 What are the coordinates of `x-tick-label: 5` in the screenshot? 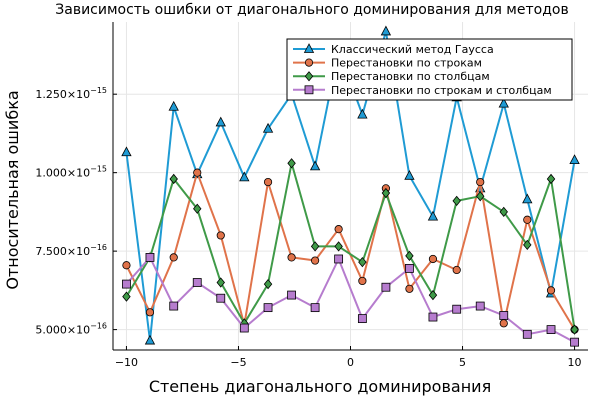 It's located at (462, 362).